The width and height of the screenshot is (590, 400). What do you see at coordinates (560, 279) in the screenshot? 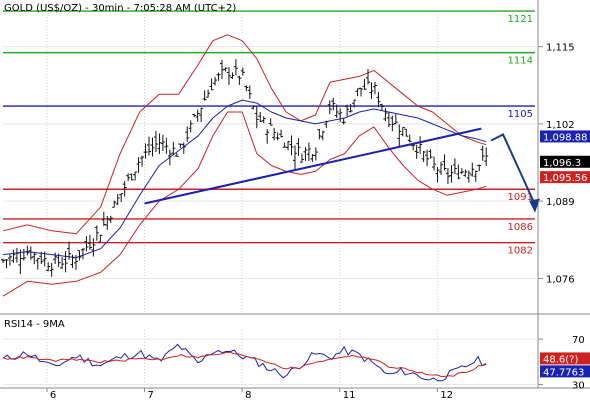
I see `price-tick-label: 1,076` at bounding box center [560, 279].